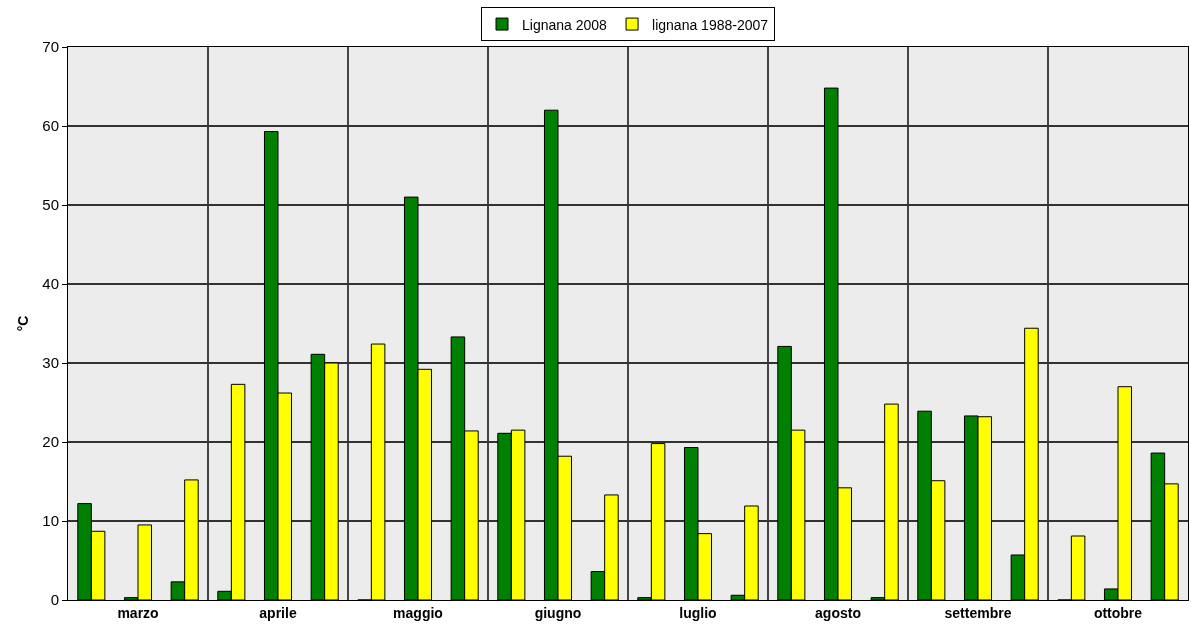 The image size is (1191, 630). Describe the element at coordinates (1118, 612) in the screenshot. I see `x-tick-label: ottobre` at that location.